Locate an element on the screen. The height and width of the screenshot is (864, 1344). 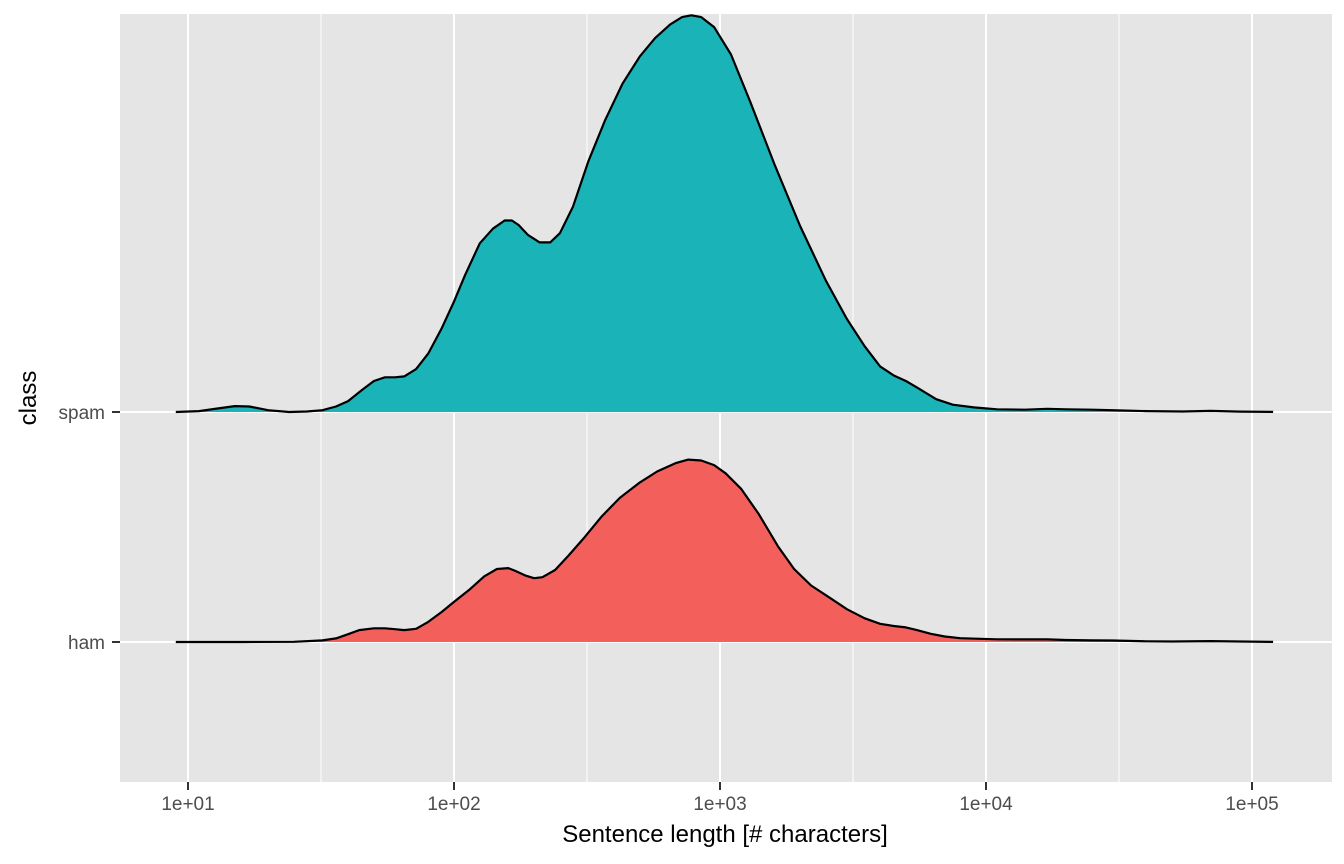
x-axis: 1e+01 1e+02 1e+03 1e+04 1e+05 is located at coordinates (720, 798).